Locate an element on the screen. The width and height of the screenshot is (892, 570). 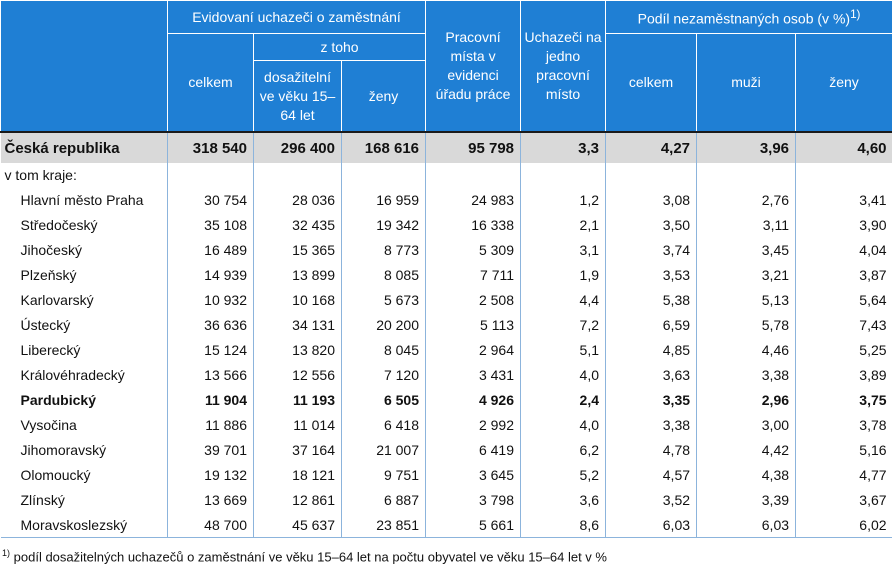
cell: 5 113 is located at coordinates (473, 324).